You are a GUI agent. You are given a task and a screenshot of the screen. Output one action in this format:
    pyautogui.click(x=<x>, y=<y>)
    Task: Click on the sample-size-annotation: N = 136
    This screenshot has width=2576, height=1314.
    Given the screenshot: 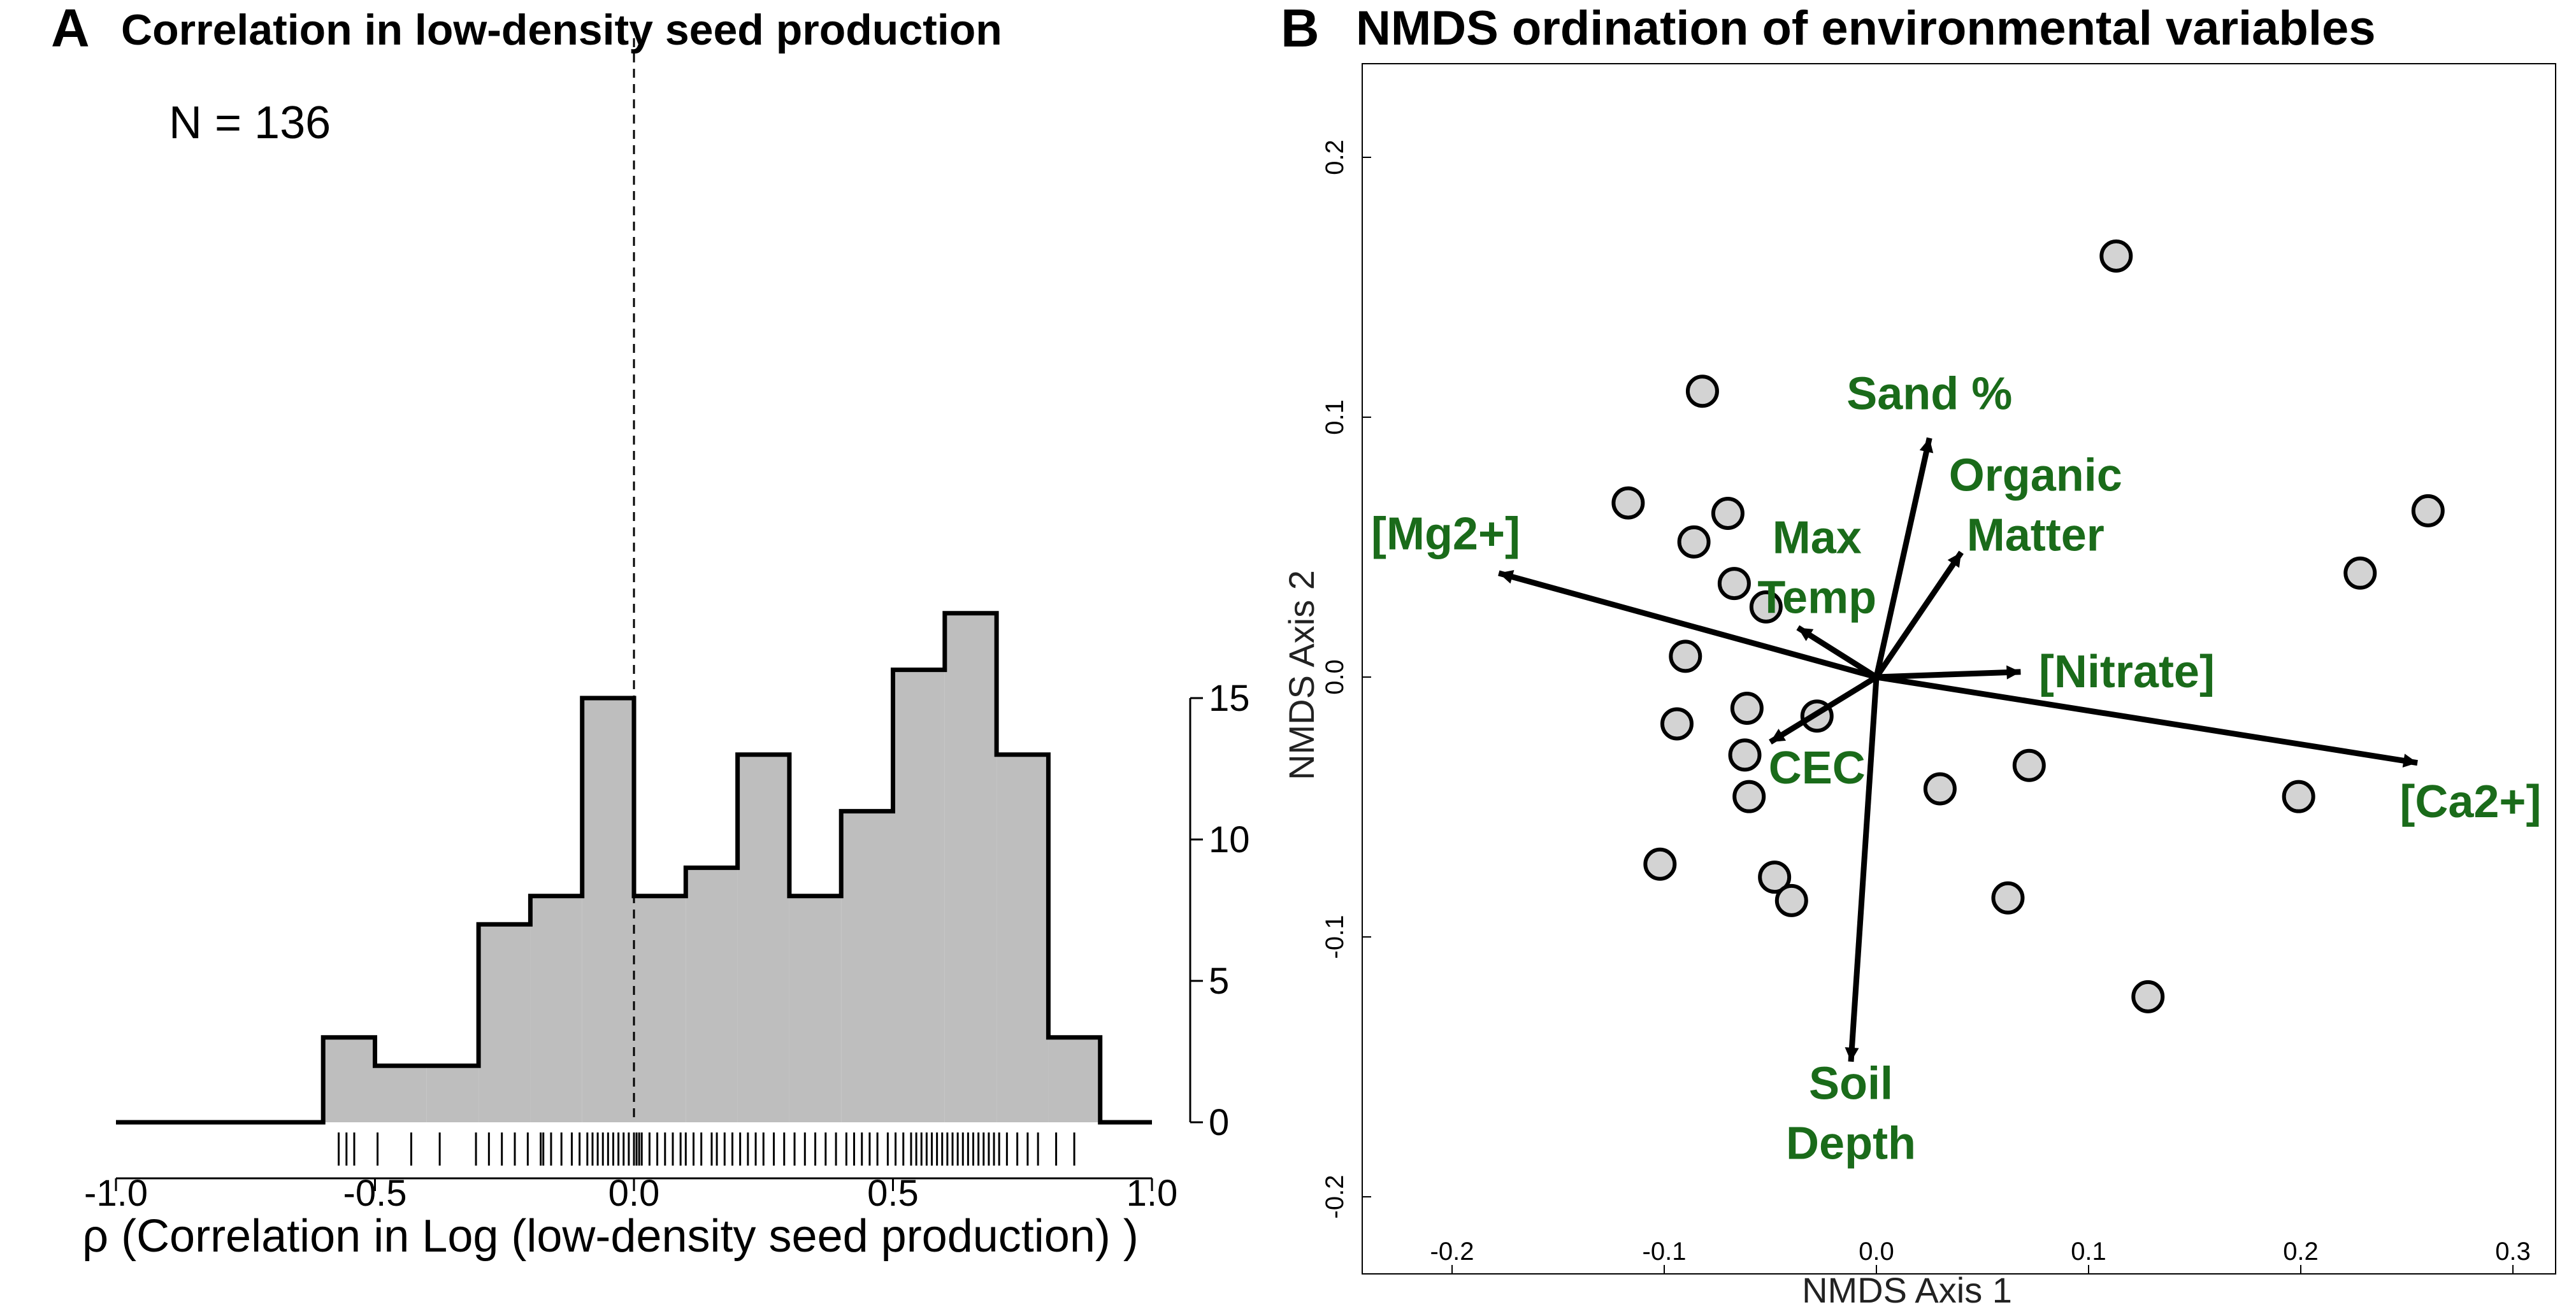 What is the action you would take?
    pyautogui.click(x=250, y=123)
    